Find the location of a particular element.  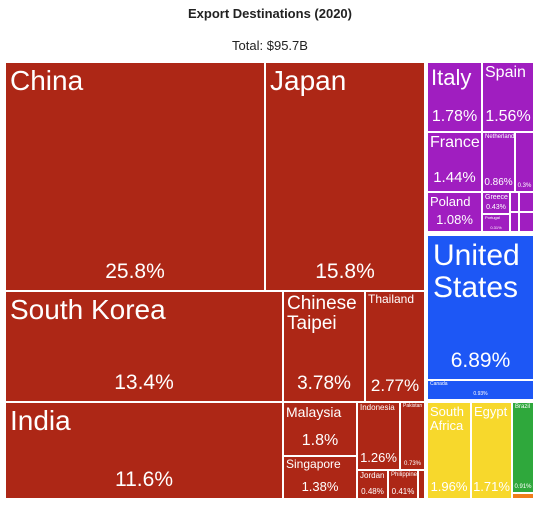

tile-chinese-taipei: Chinese Taipei 3.78% is located at coordinates (324, 346).